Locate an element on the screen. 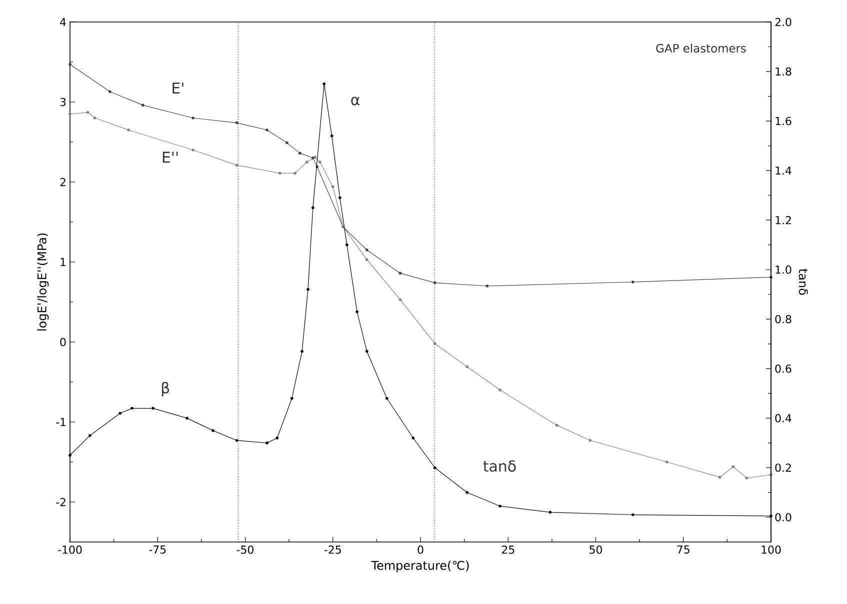 The height and width of the screenshot is (604, 847). x-tick-label: 50 is located at coordinates (596, 550).